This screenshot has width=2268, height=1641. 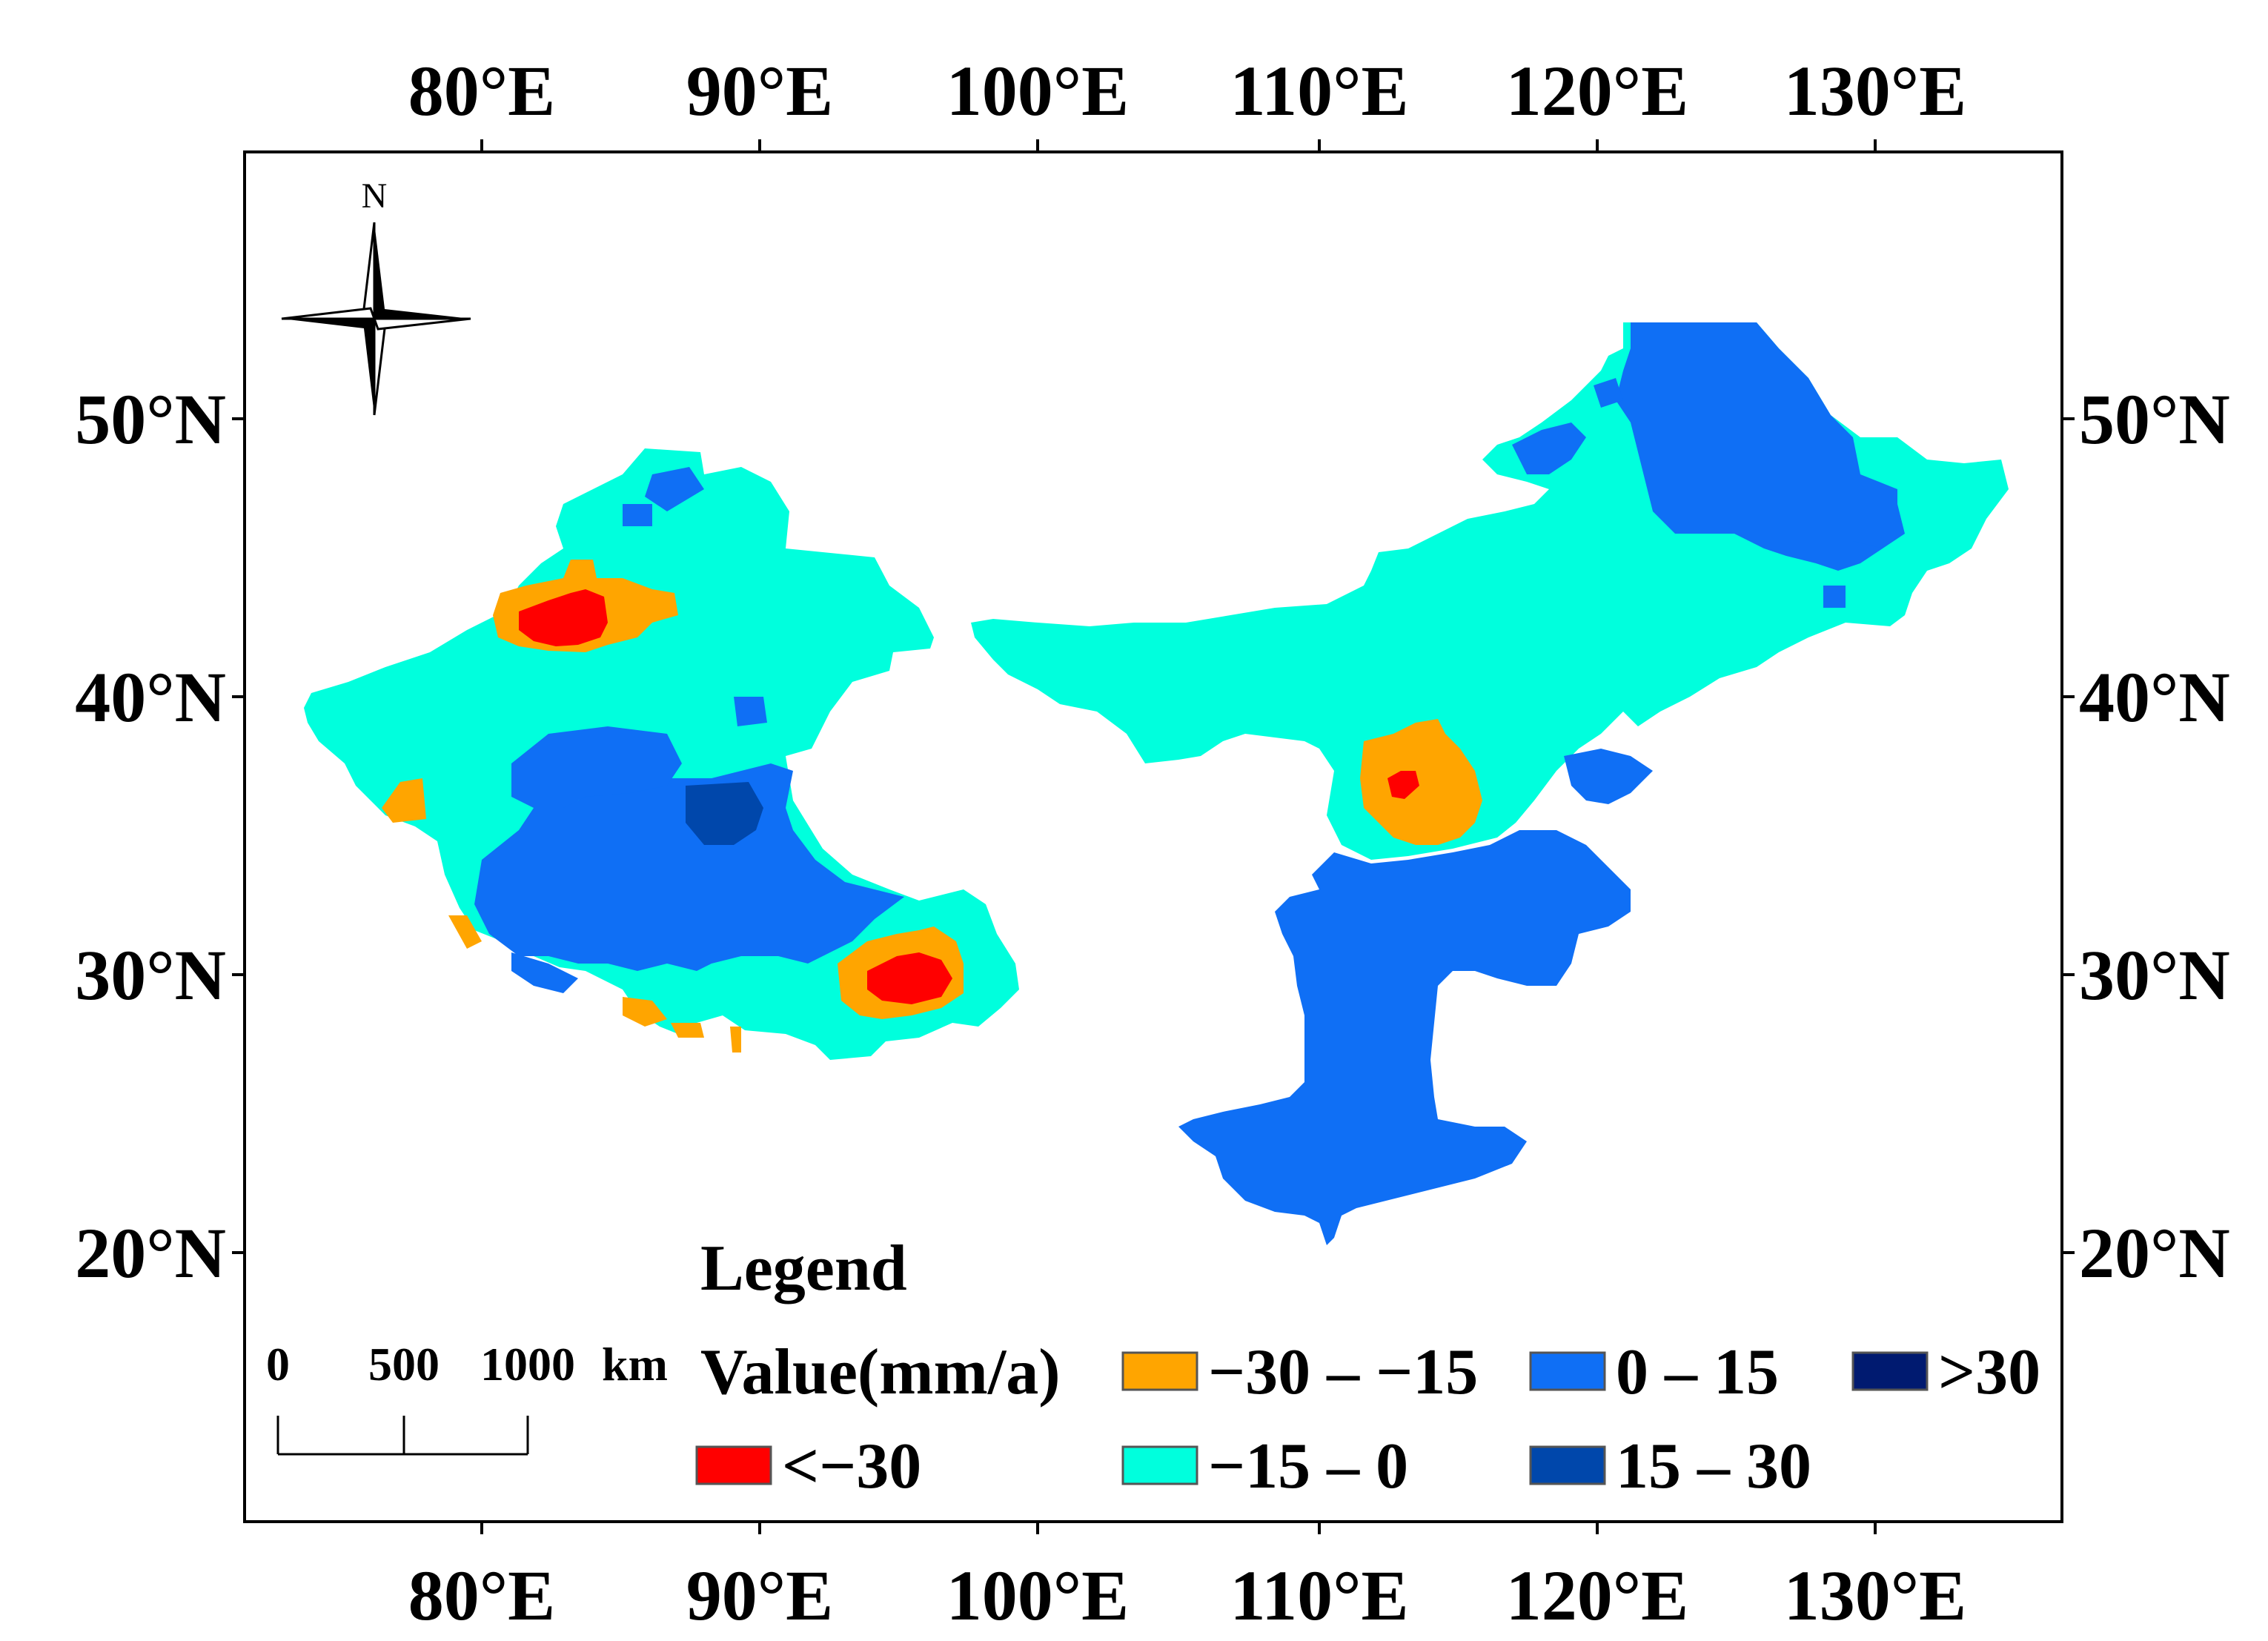 I want to click on legend-class-label: <−30, so click(x=852, y=1466).